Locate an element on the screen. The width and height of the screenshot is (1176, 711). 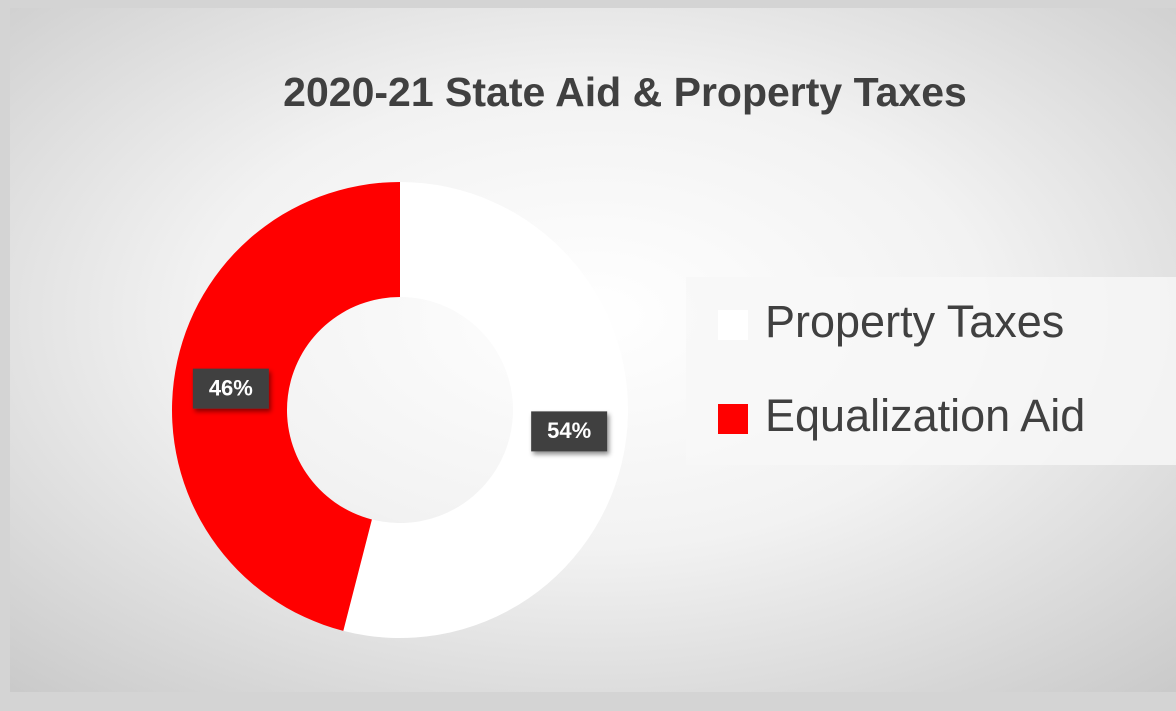
donut-slice is located at coordinates (286, 406).